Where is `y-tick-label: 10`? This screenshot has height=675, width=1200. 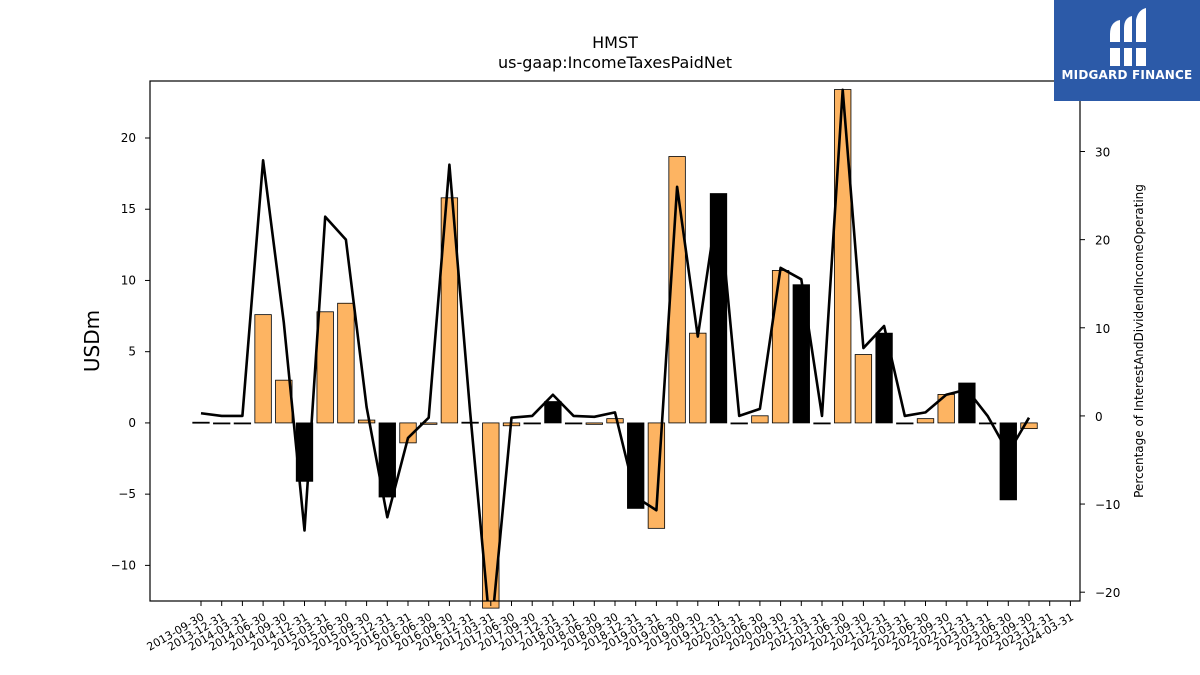 y-tick-label: 10 is located at coordinates (128, 280).